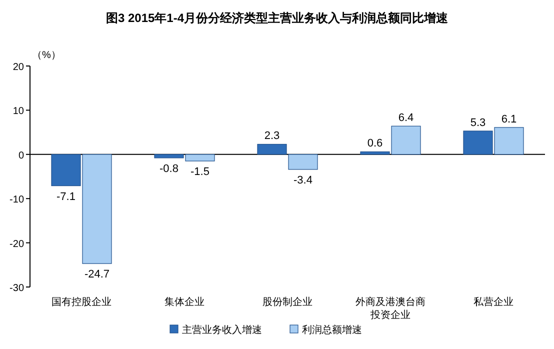 Image resolution: width=554 pixels, height=349 pixels. What do you see at coordinates (18, 67) in the screenshot?
I see `y-tick-label: 20` at bounding box center [18, 67].